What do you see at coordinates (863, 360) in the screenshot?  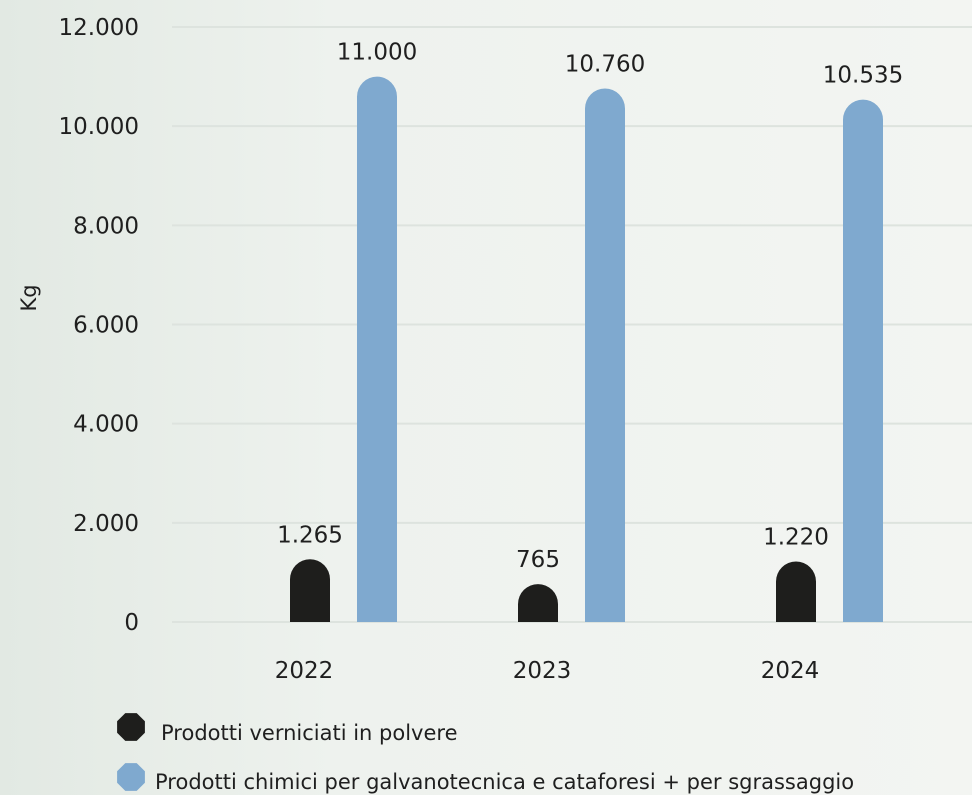 I see `bar-chemicals-2024` at bounding box center [863, 360].